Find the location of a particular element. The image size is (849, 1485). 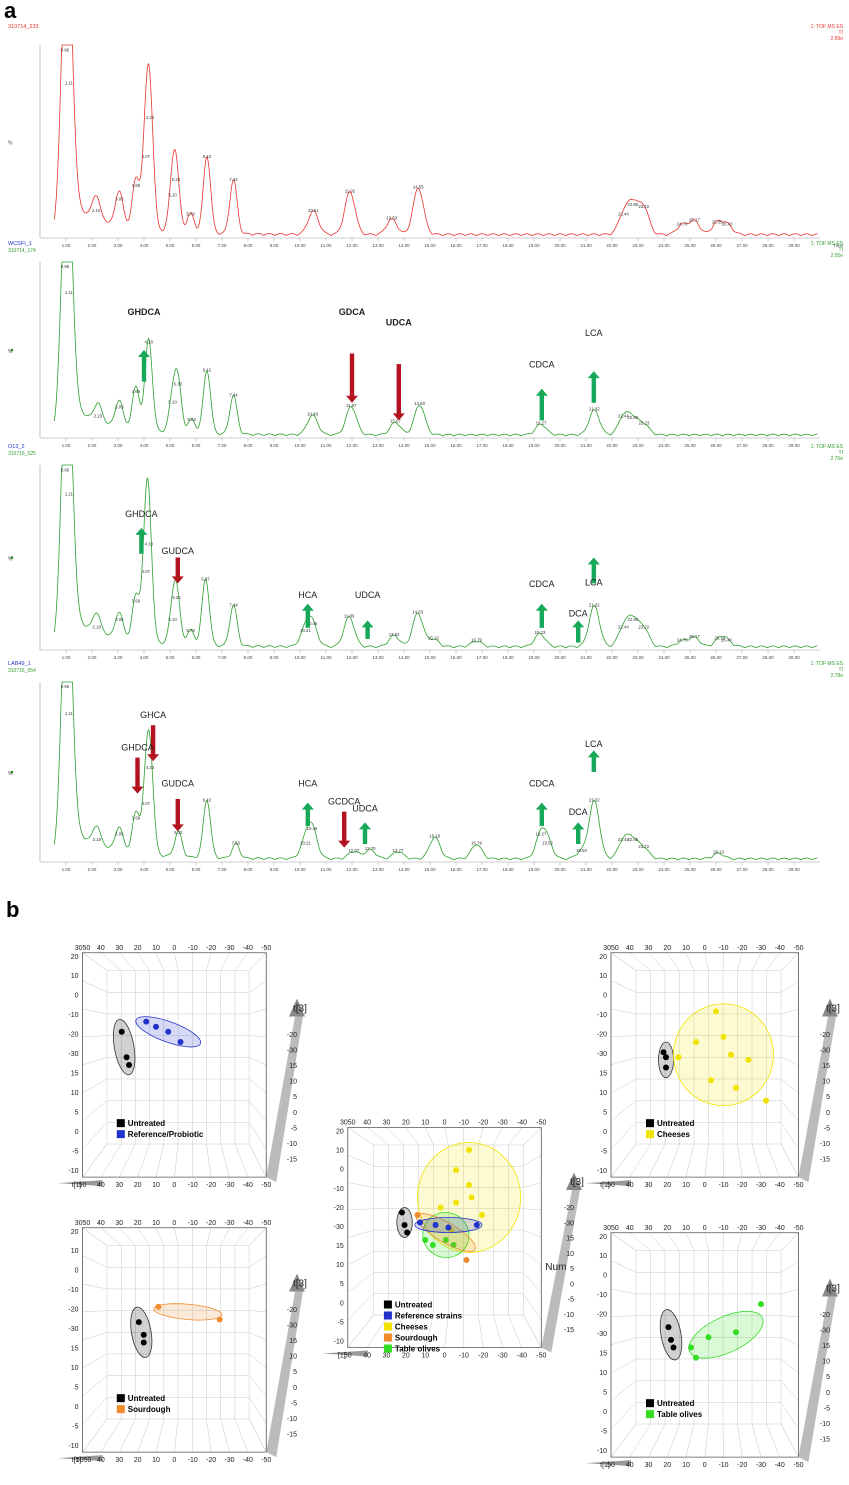

peak-label: 13.77 is located at coordinates (398, 850).